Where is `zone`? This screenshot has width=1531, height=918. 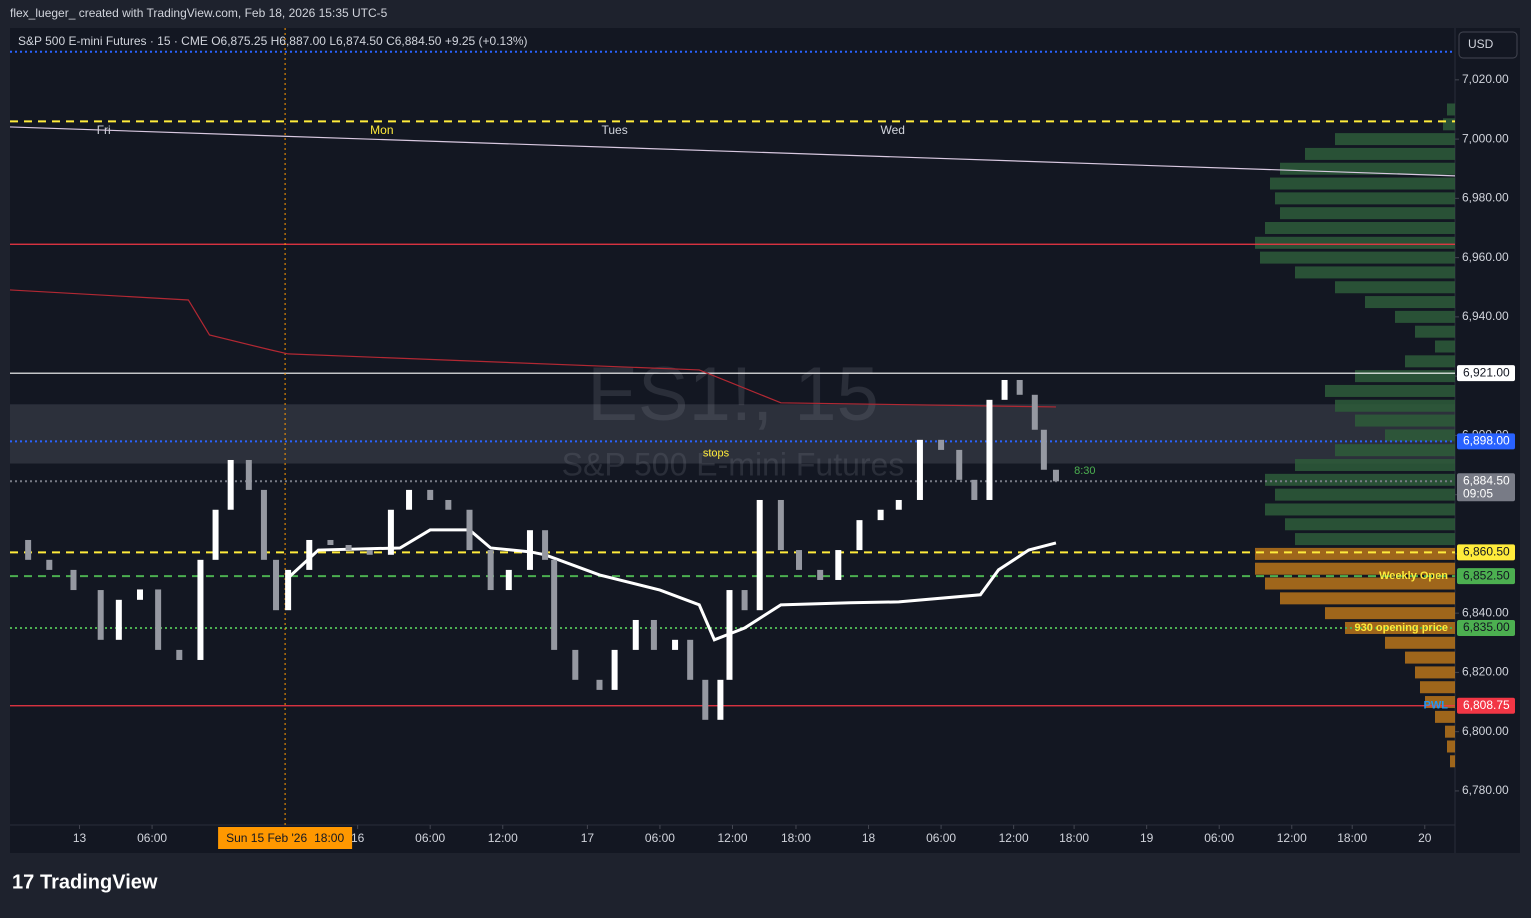 zone is located at coordinates (732, 434).